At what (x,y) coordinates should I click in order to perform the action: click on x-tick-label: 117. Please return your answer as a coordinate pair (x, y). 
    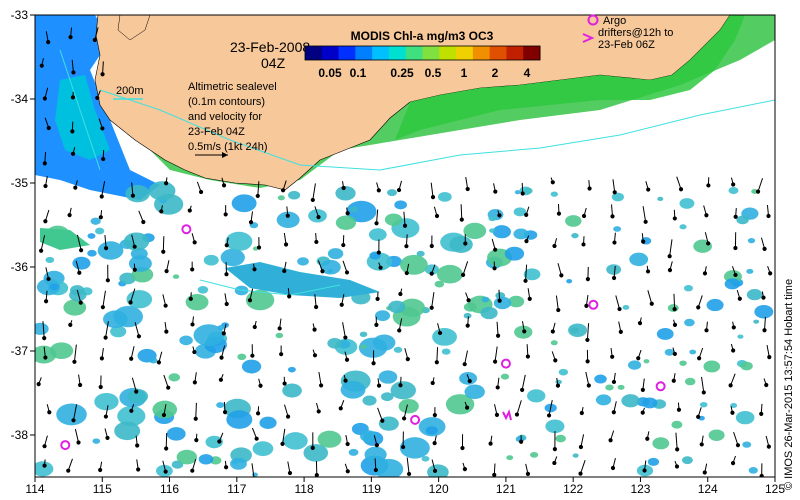
    Looking at the image, I should click on (236, 489).